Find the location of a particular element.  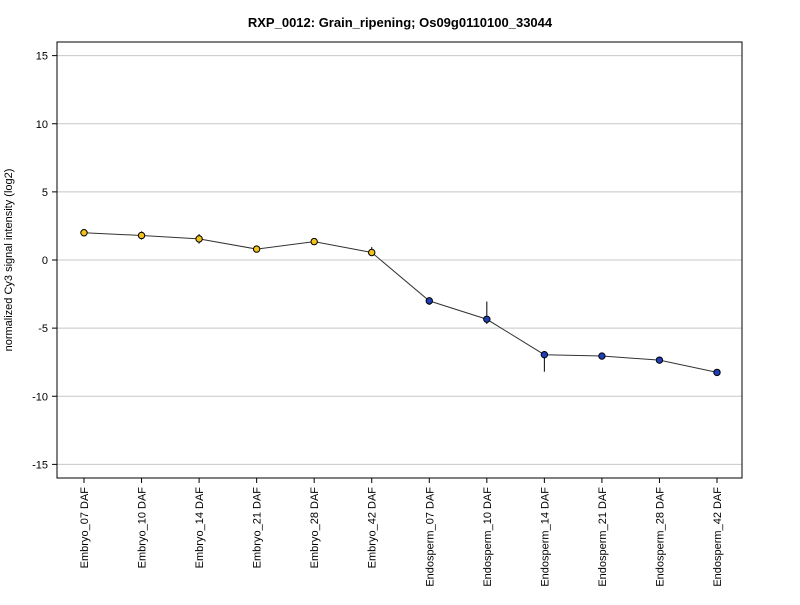

y-tick-label: 10 is located at coordinates (42, 125).